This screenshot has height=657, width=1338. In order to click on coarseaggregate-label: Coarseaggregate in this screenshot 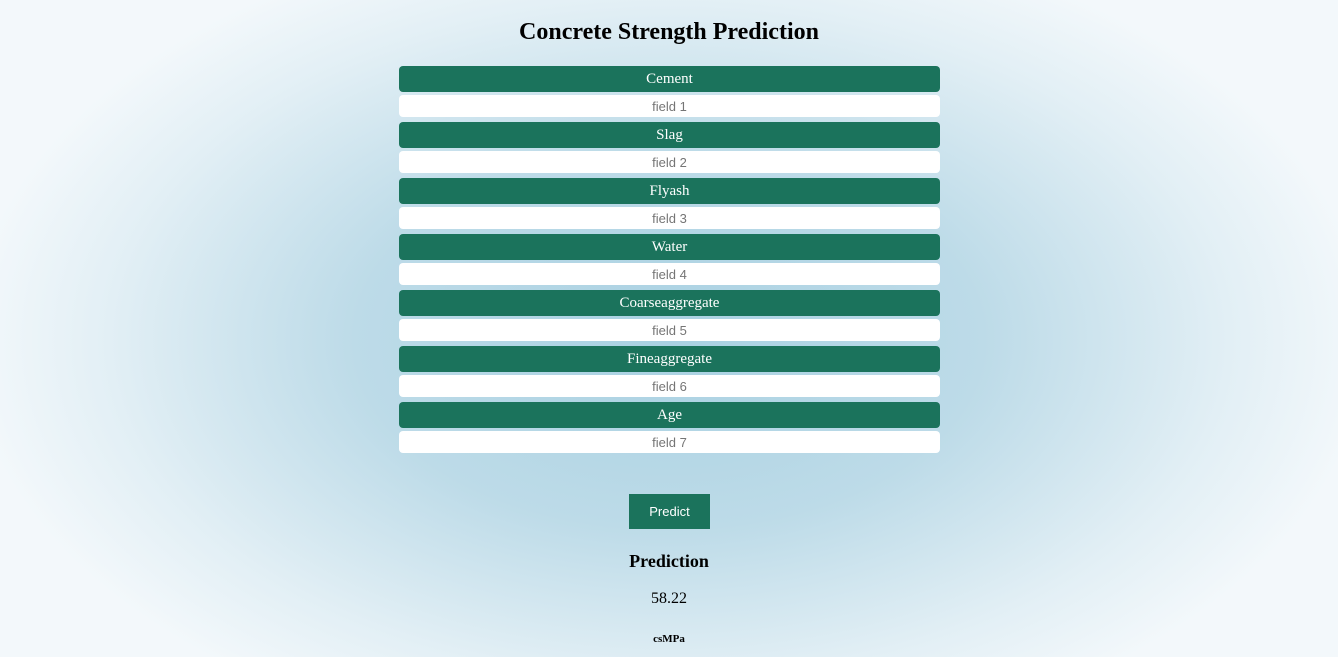, I will do `click(669, 303)`.